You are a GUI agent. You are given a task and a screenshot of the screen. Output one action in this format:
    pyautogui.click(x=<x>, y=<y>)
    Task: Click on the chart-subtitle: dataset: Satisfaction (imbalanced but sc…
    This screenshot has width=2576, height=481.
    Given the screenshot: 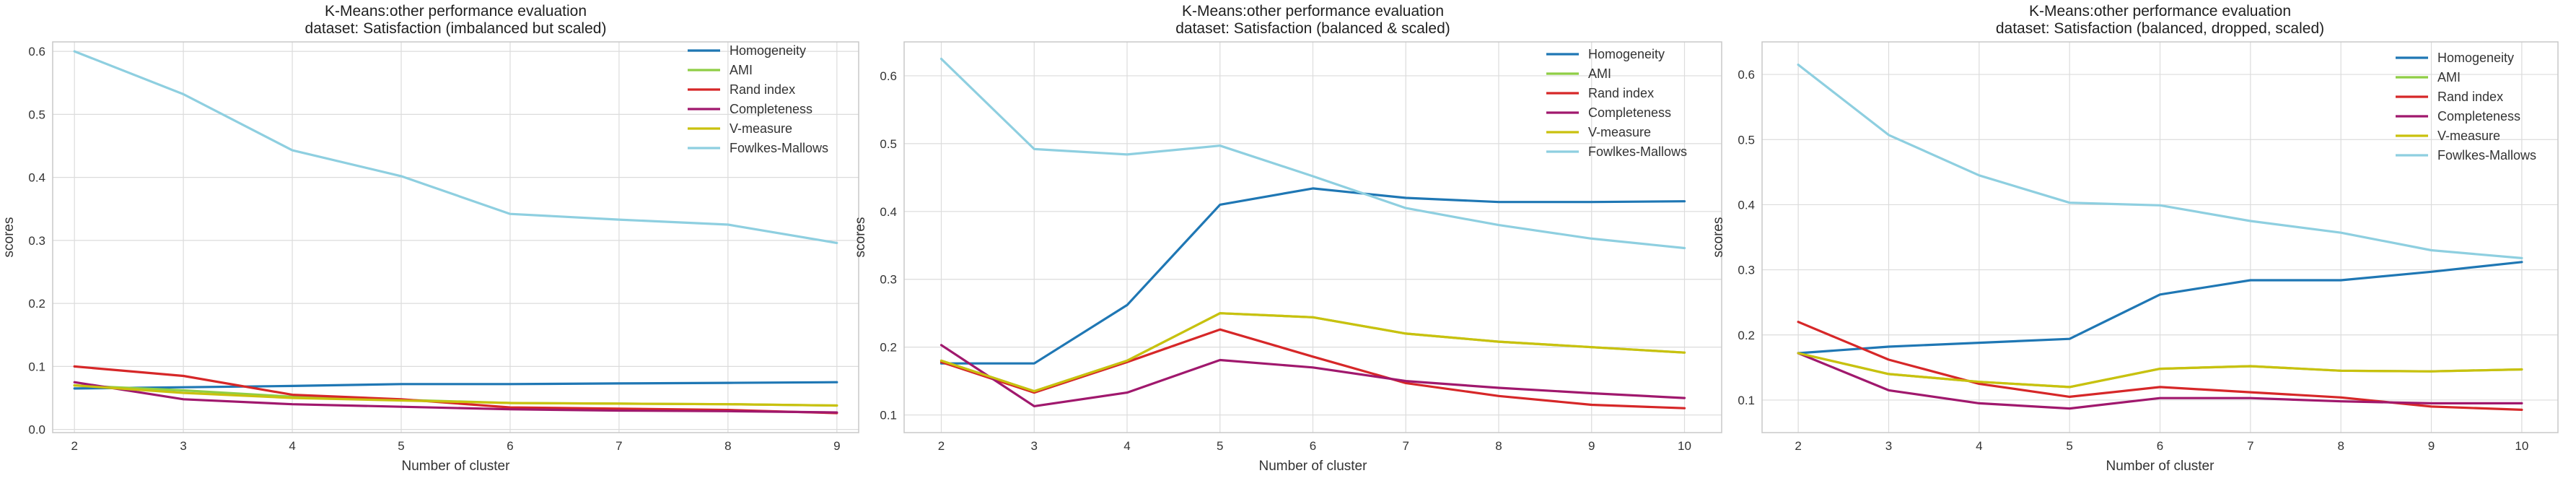 What is the action you would take?
    pyautogui.click(x=456, y=28)
    